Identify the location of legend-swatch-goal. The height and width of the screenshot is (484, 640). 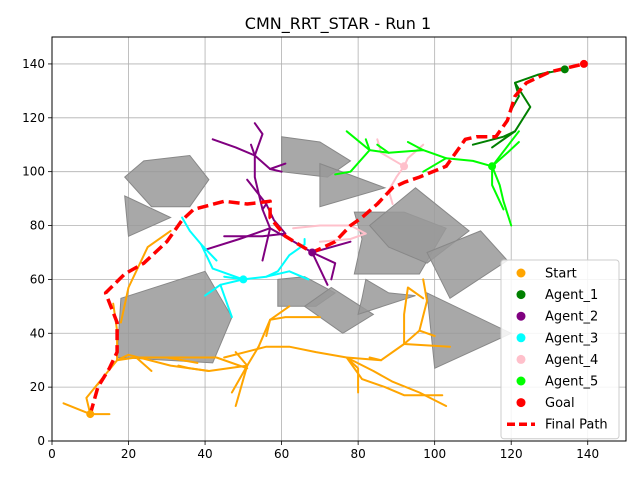
(521, 403).